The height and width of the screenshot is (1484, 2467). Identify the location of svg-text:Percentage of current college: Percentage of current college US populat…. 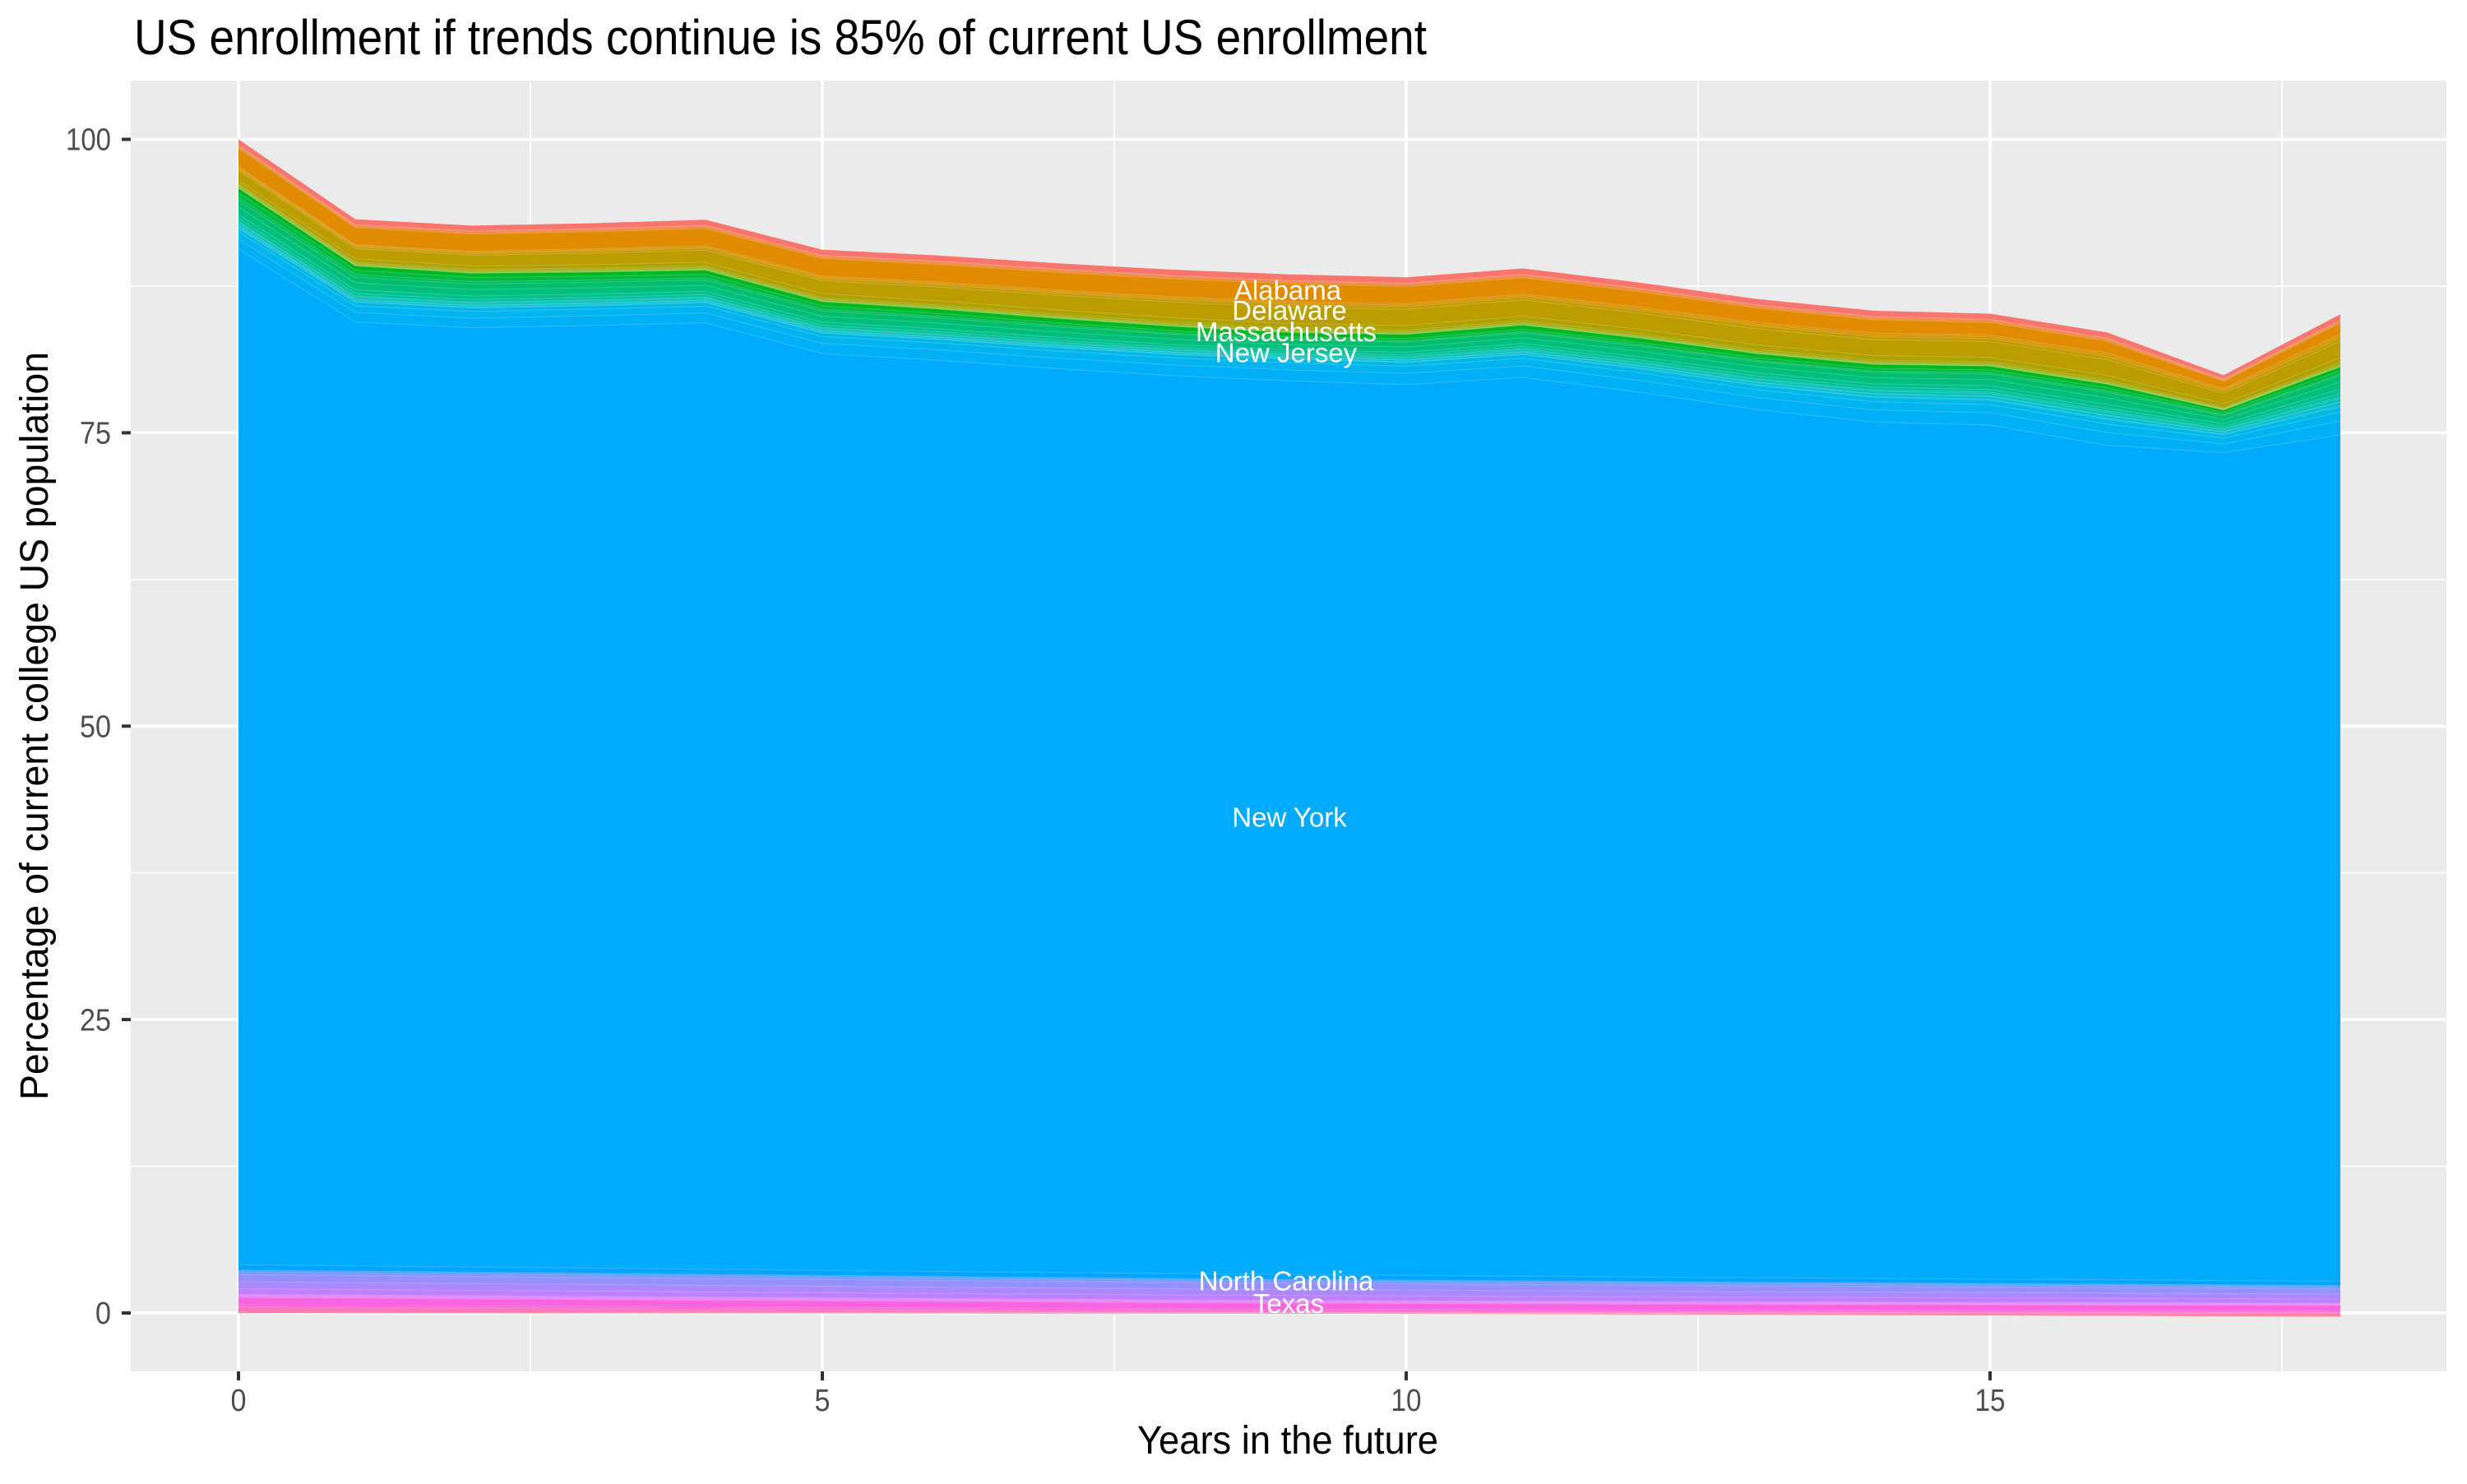
(35, 726).